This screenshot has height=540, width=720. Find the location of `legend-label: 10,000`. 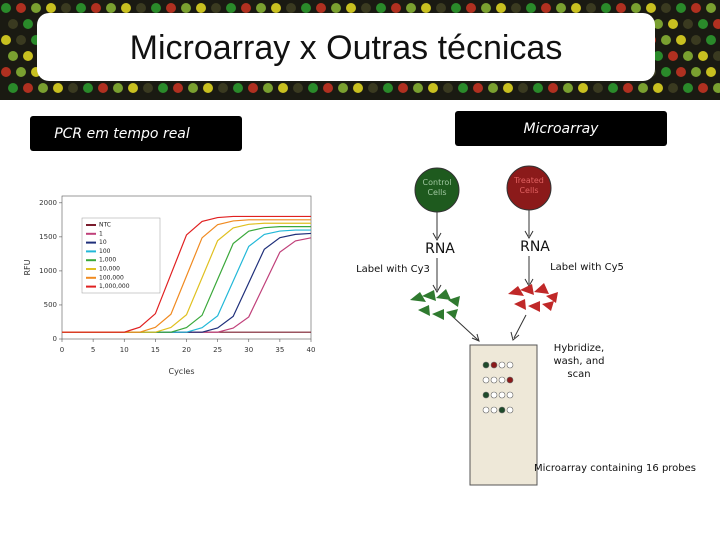

legend-label: 10,000 is located at coordinates (109, 269).